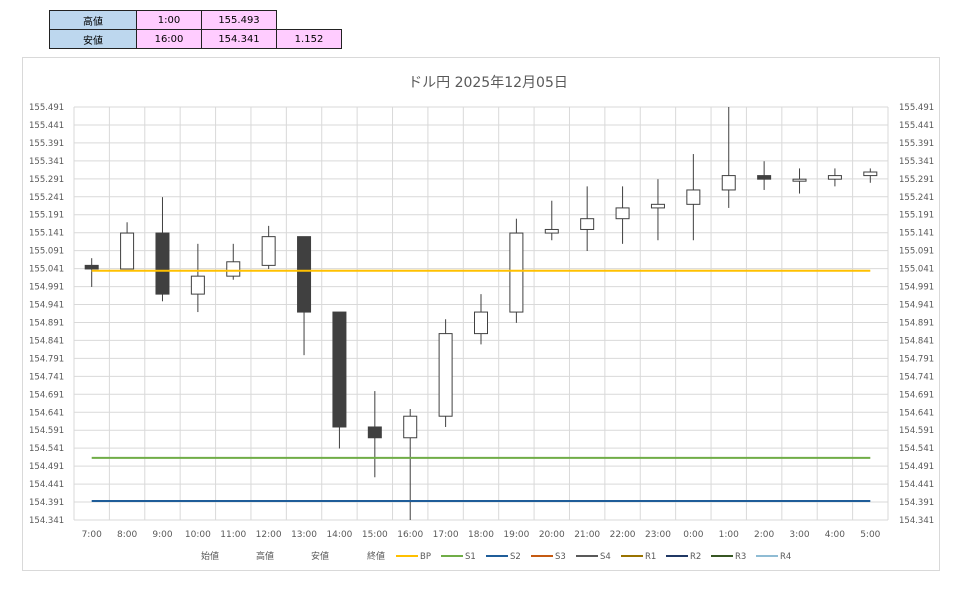 This screenshot has width=976, height=592. What do you see at coordinates (239, 39) in the screenshot?
I see `low-price: 154.341` at bounding box center [239, 39].